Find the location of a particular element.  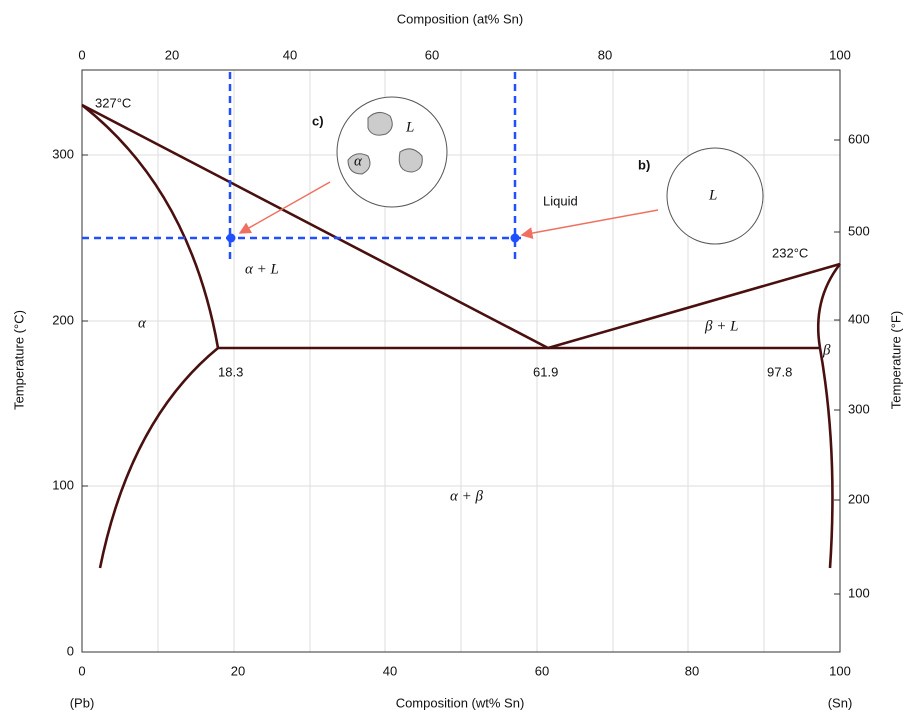

microstructure-circles is located at coordinates (550, 170).